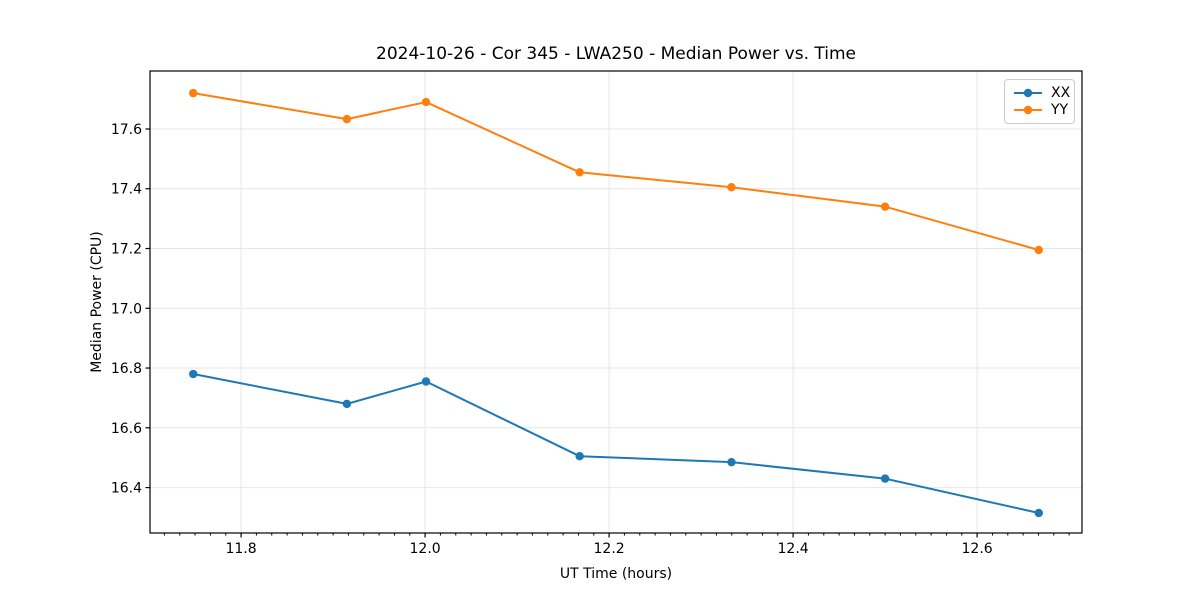 Image resolution: width=1200 pixels, height=600 pixels. I want to click on x-axis-label: UT Time (hours), so click(616, 574).